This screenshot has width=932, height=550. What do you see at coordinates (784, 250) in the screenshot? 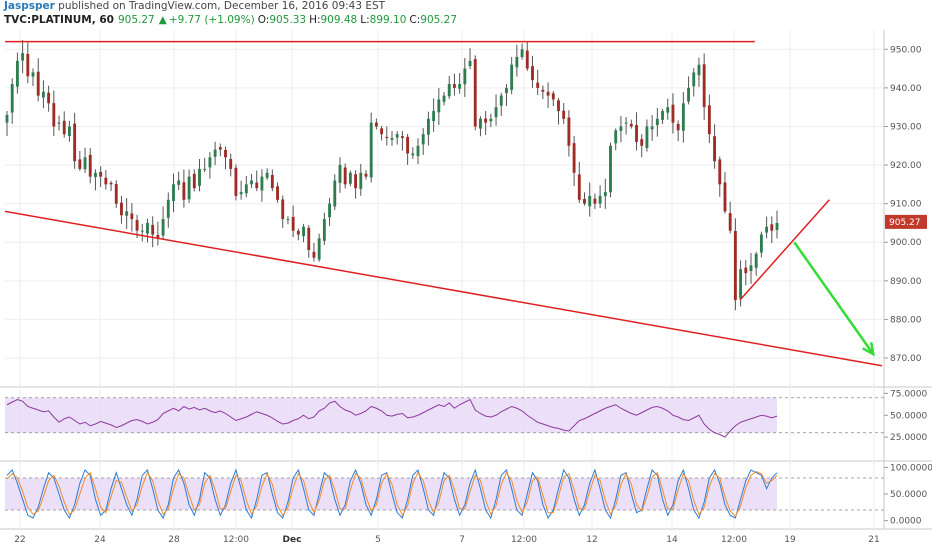
I see `trendline-rising` at bounding box center [784, 250].